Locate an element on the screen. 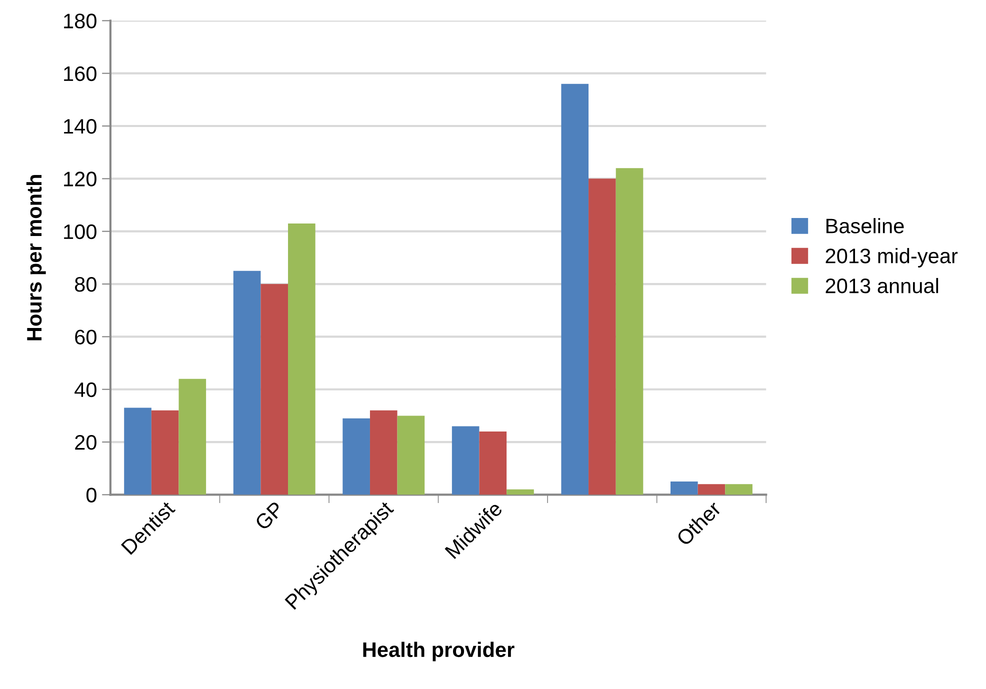 The image size is (986, 689). y-tick-label: 100 is located at coordinates (80, 232).